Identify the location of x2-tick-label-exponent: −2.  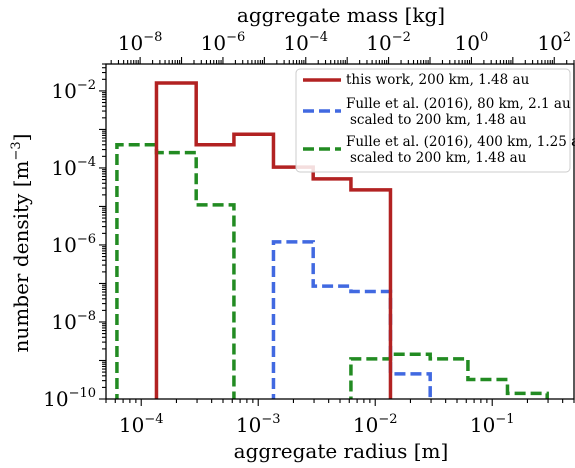
(401, 37).